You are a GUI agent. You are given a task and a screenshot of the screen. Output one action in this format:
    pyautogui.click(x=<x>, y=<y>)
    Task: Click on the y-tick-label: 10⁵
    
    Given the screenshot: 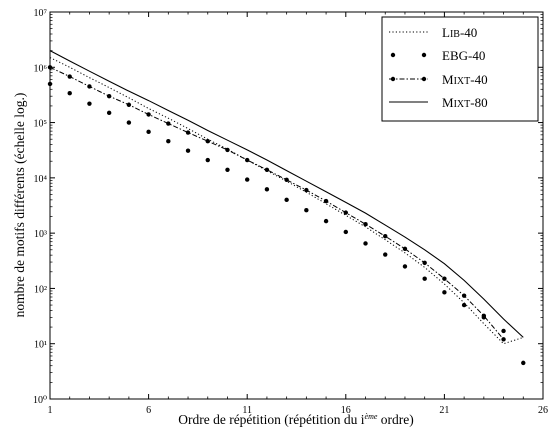 What is the action you would take?
    pyautogui.click(x=41, y=124)
    